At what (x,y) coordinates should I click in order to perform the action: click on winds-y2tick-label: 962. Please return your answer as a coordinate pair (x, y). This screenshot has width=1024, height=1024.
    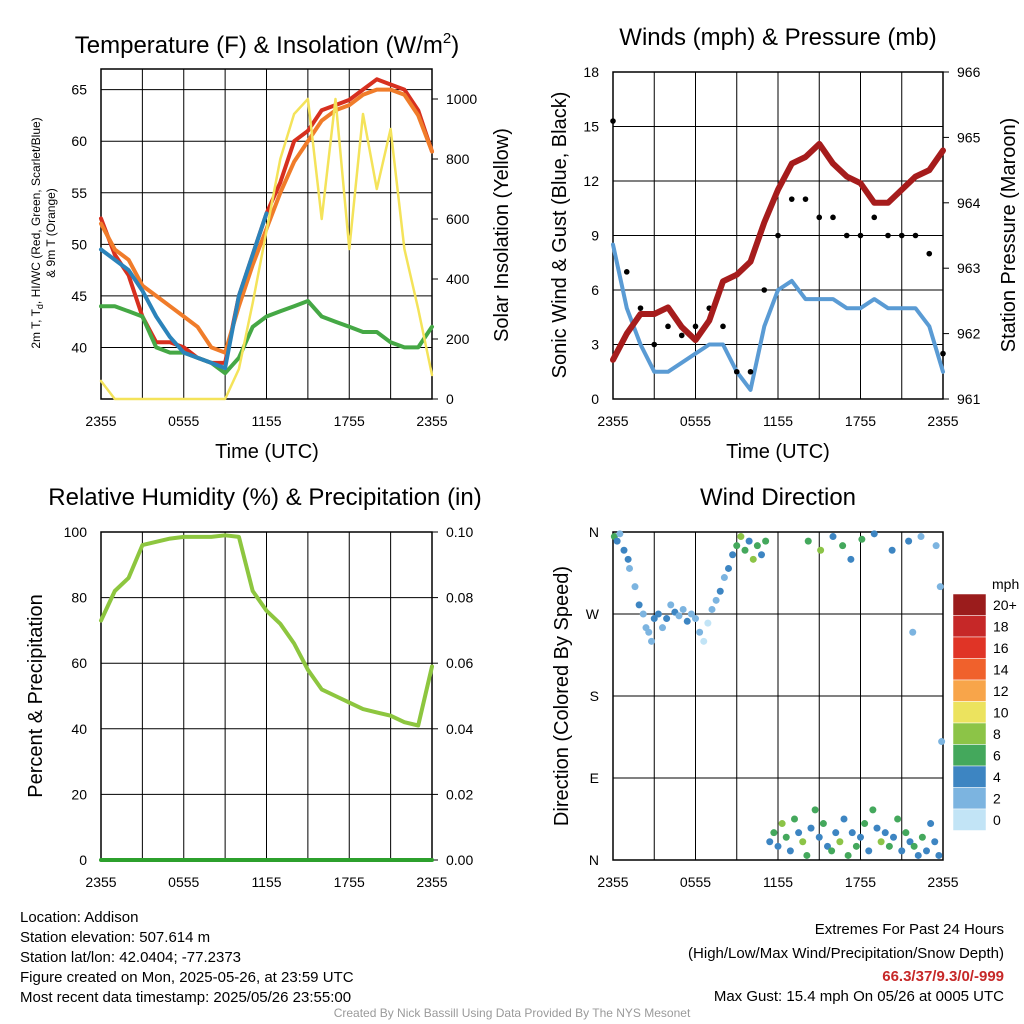
    Looking at the image, I should click on (969, 334).